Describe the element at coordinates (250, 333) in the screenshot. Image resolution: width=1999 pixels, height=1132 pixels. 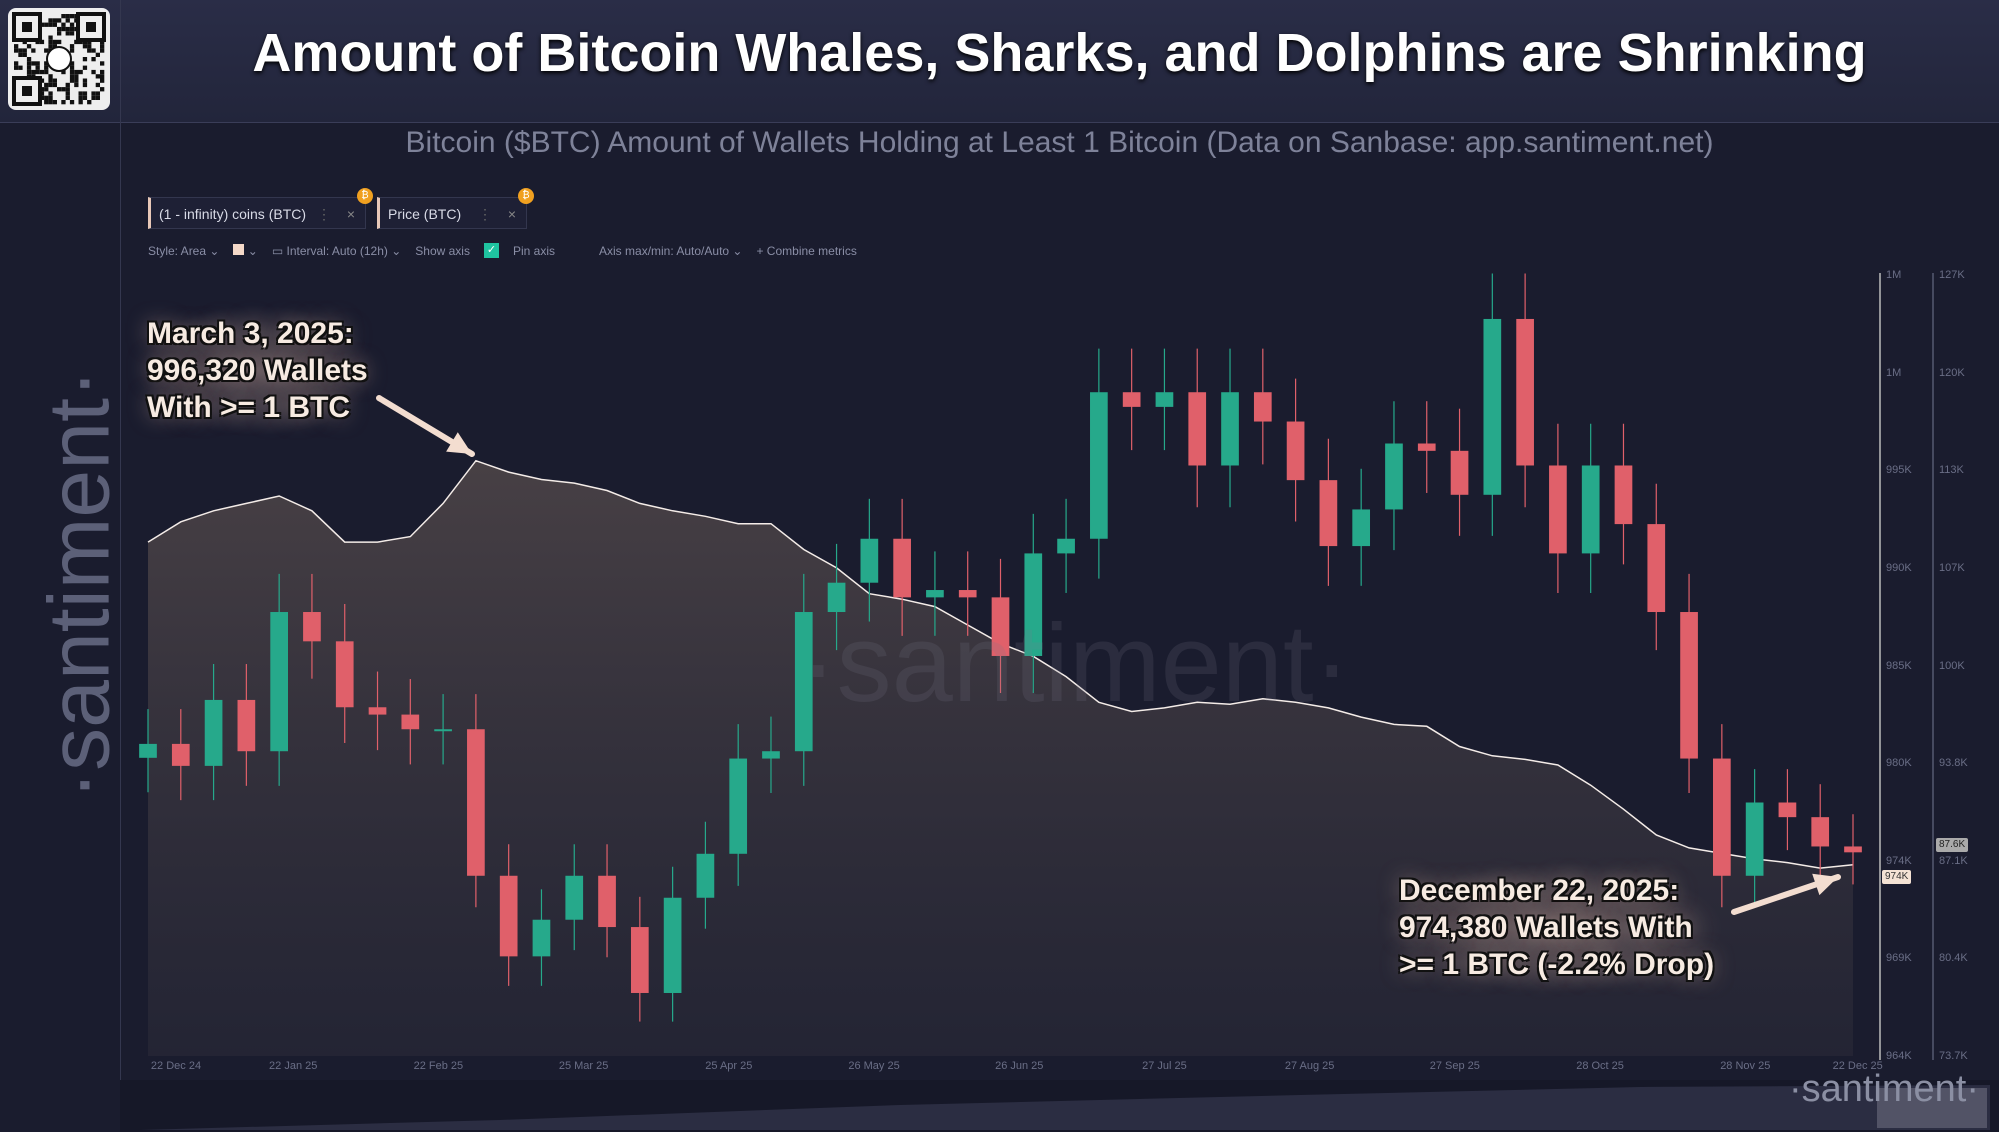
I see `annotation-line: March 3, 2025:` at that location.